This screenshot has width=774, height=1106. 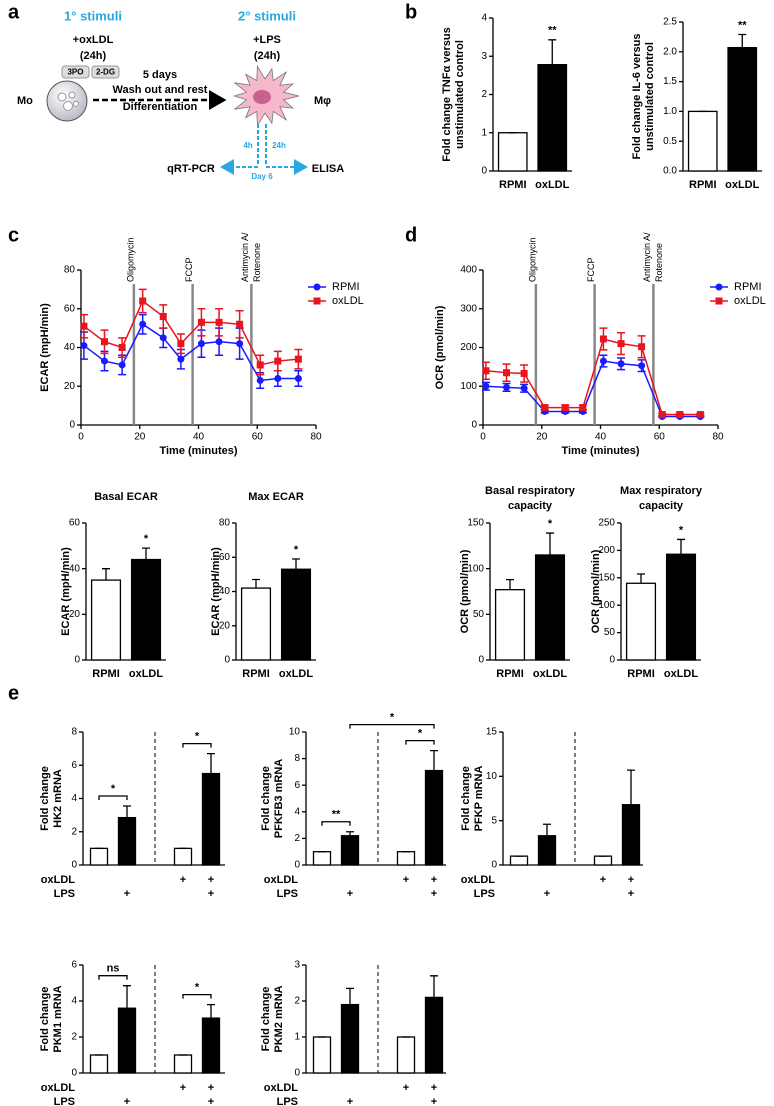 What do you see at coordinates (262, 176) in the screenshot?
I see `day: Day 6` at bounding box center [262, 176].